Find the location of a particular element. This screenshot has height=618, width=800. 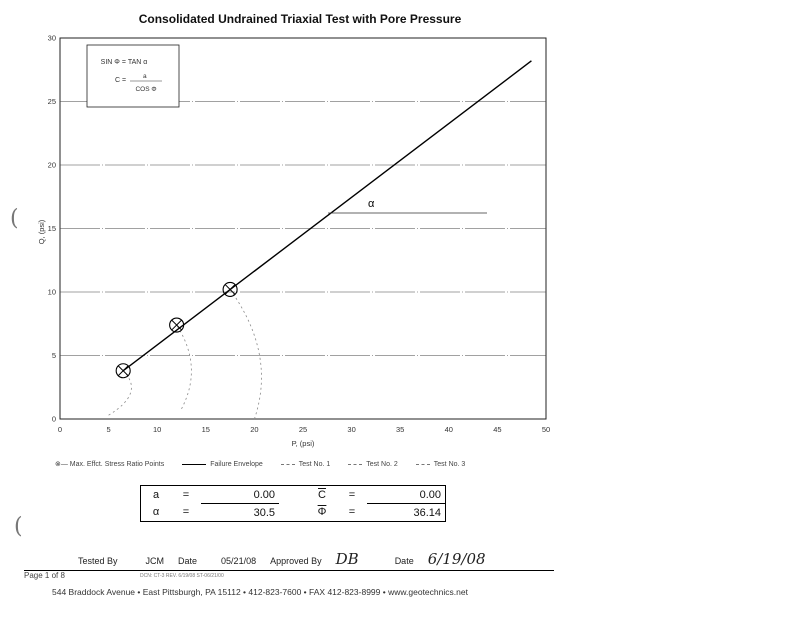

date-value: 05/21/08 is located at coordinates (239, 561).